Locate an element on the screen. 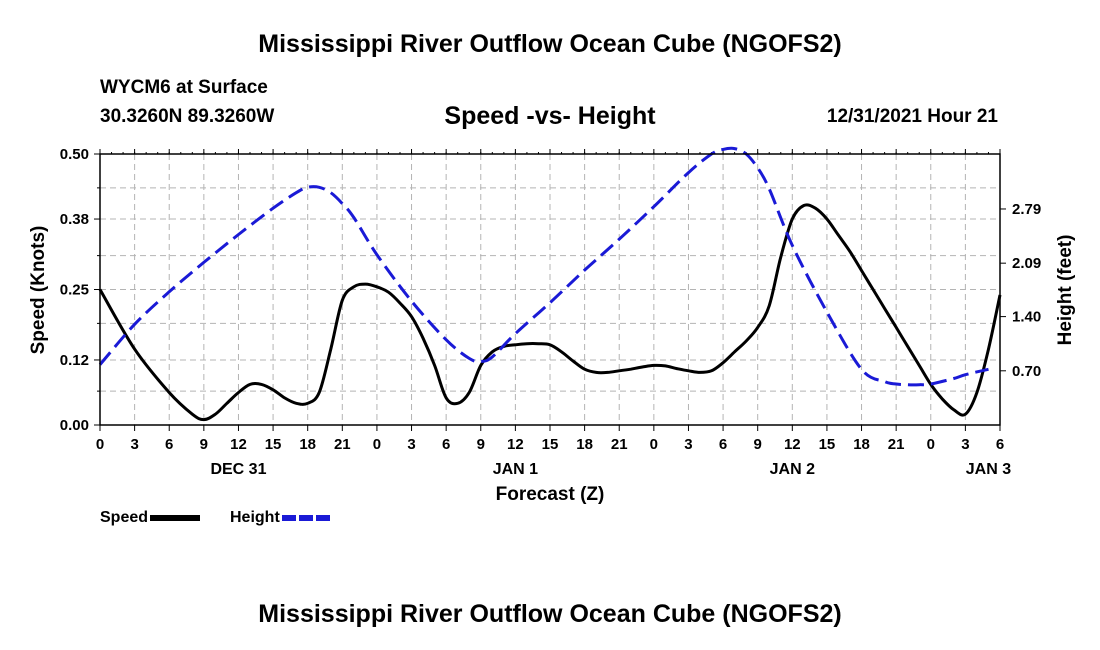 The height and width of the screenshot is (650, 1100). legend-item-height: Height is located at coordinates (282, 518).